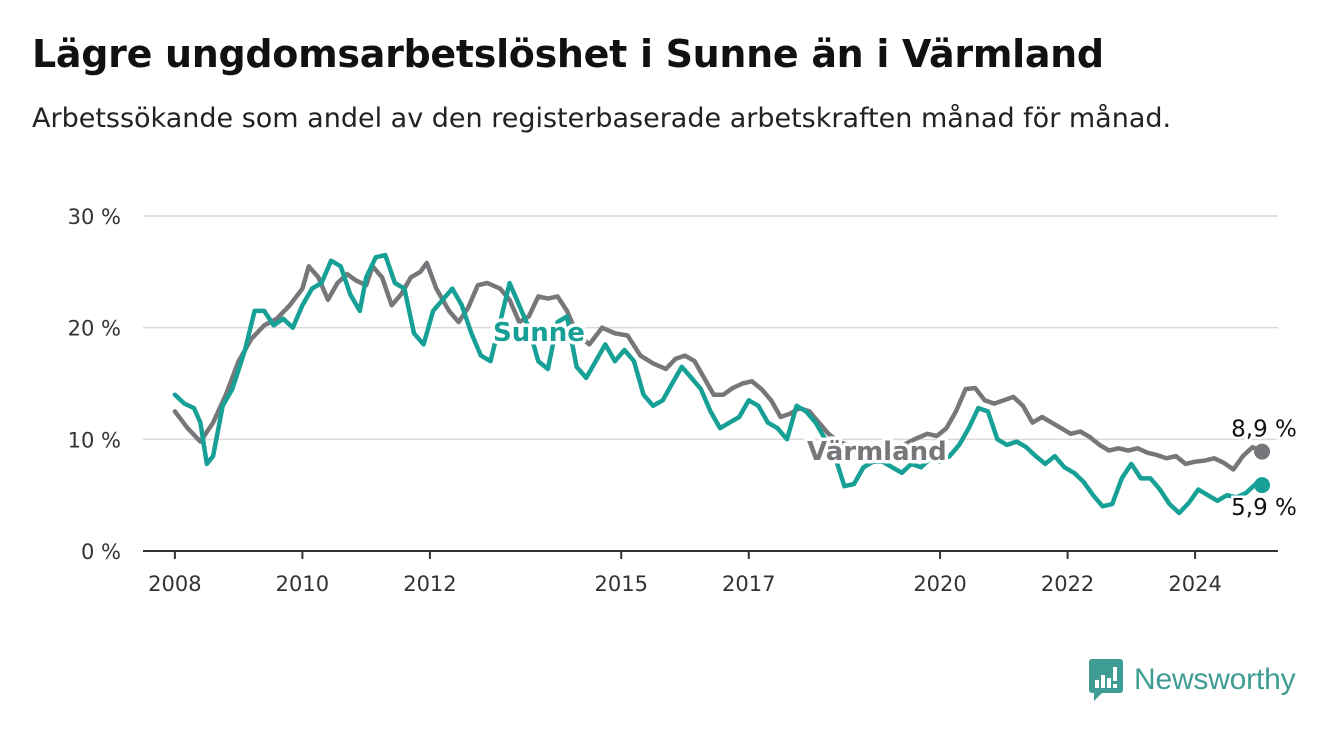 This screenshot has width=1340, height=734. What do you see at coordinates (1067, 584) in the screenshot?
I see `x-tick-label: 2022` at bounding box center [1067, 584].